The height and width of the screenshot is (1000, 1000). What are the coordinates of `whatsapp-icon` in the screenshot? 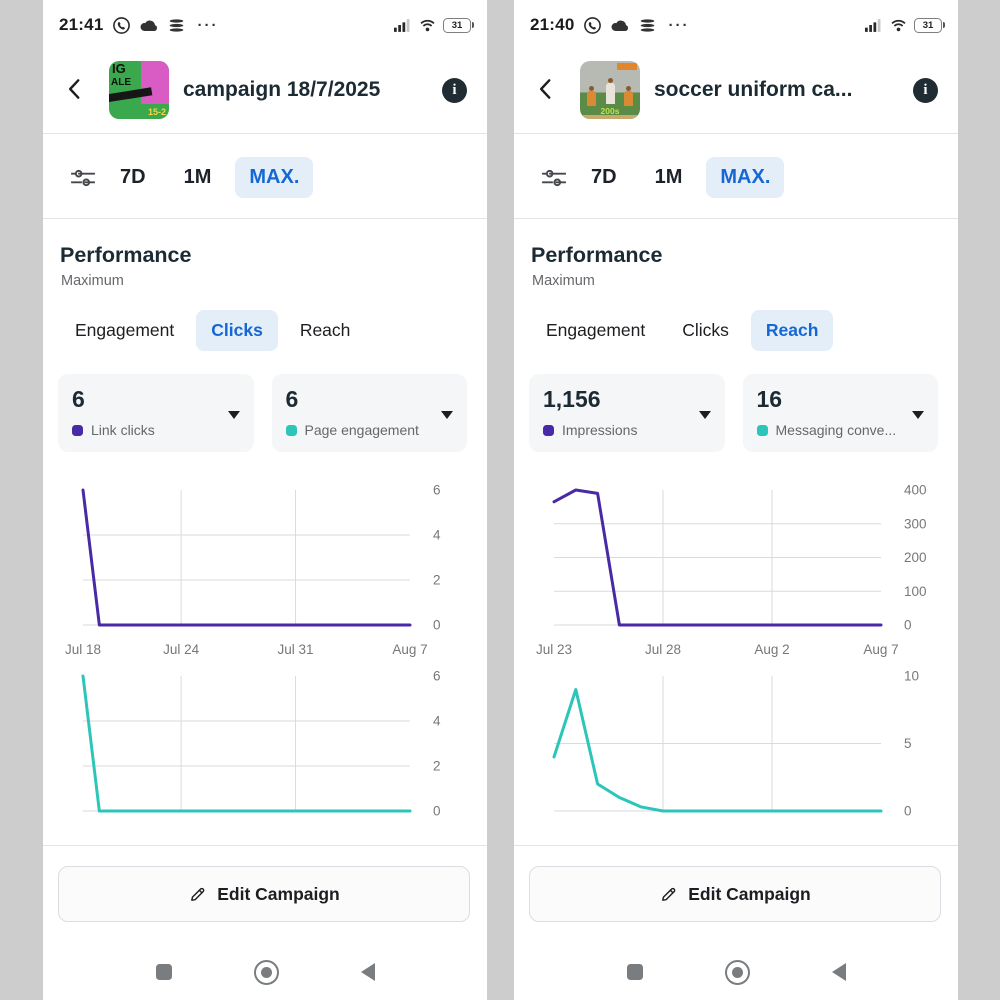 It's located at (122, 25).